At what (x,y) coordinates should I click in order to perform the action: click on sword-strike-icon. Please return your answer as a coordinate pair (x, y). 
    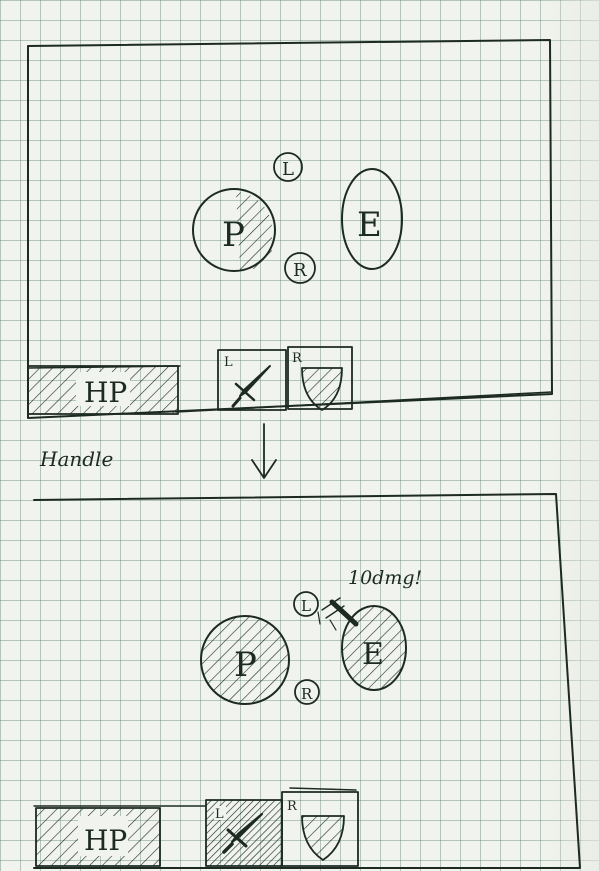
    Looking at the image, I should click on (338, 614).